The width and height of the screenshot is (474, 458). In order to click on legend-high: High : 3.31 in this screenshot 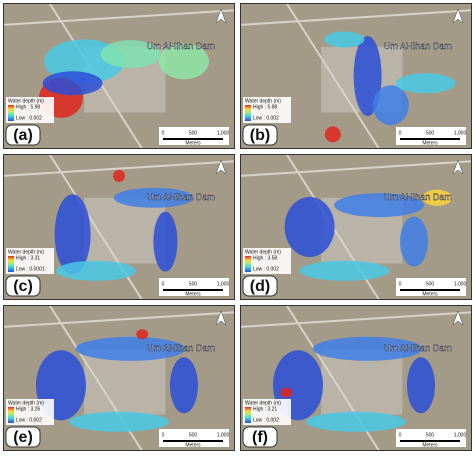, I will do `click(28, 258)`.